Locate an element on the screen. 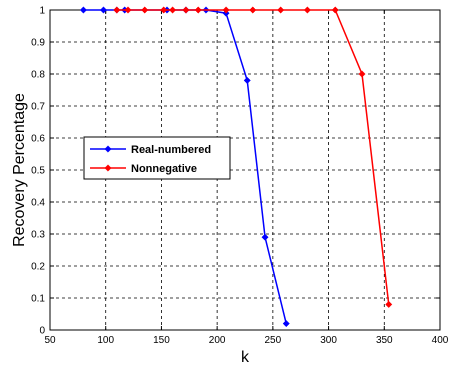  x-tick-label: 350 is located at coordinates (384, 340).